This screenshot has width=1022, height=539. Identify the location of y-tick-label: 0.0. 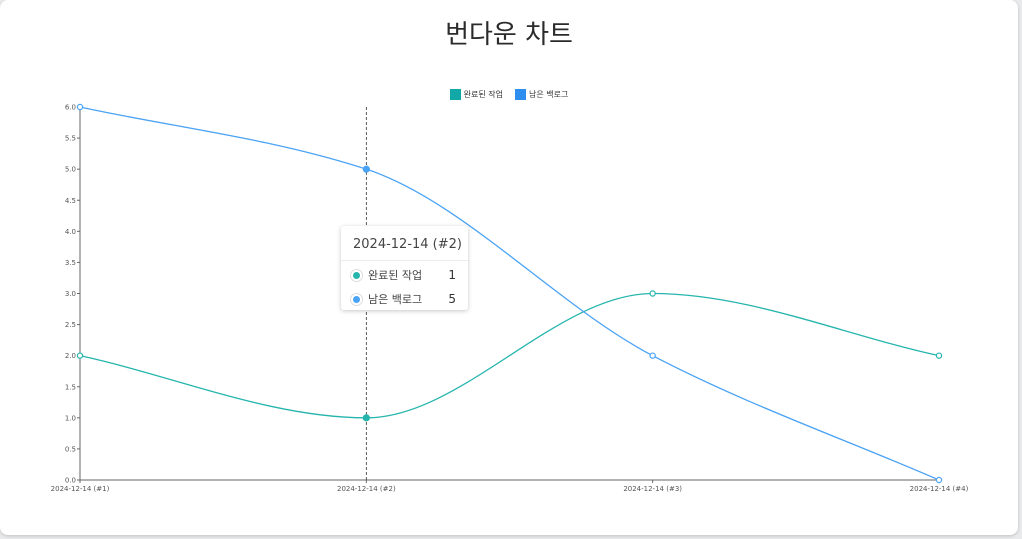
(70, 481).